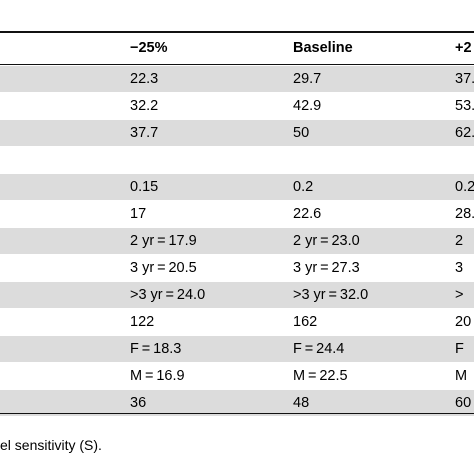  I want to click on table-cell: 50, so click(301, 133).